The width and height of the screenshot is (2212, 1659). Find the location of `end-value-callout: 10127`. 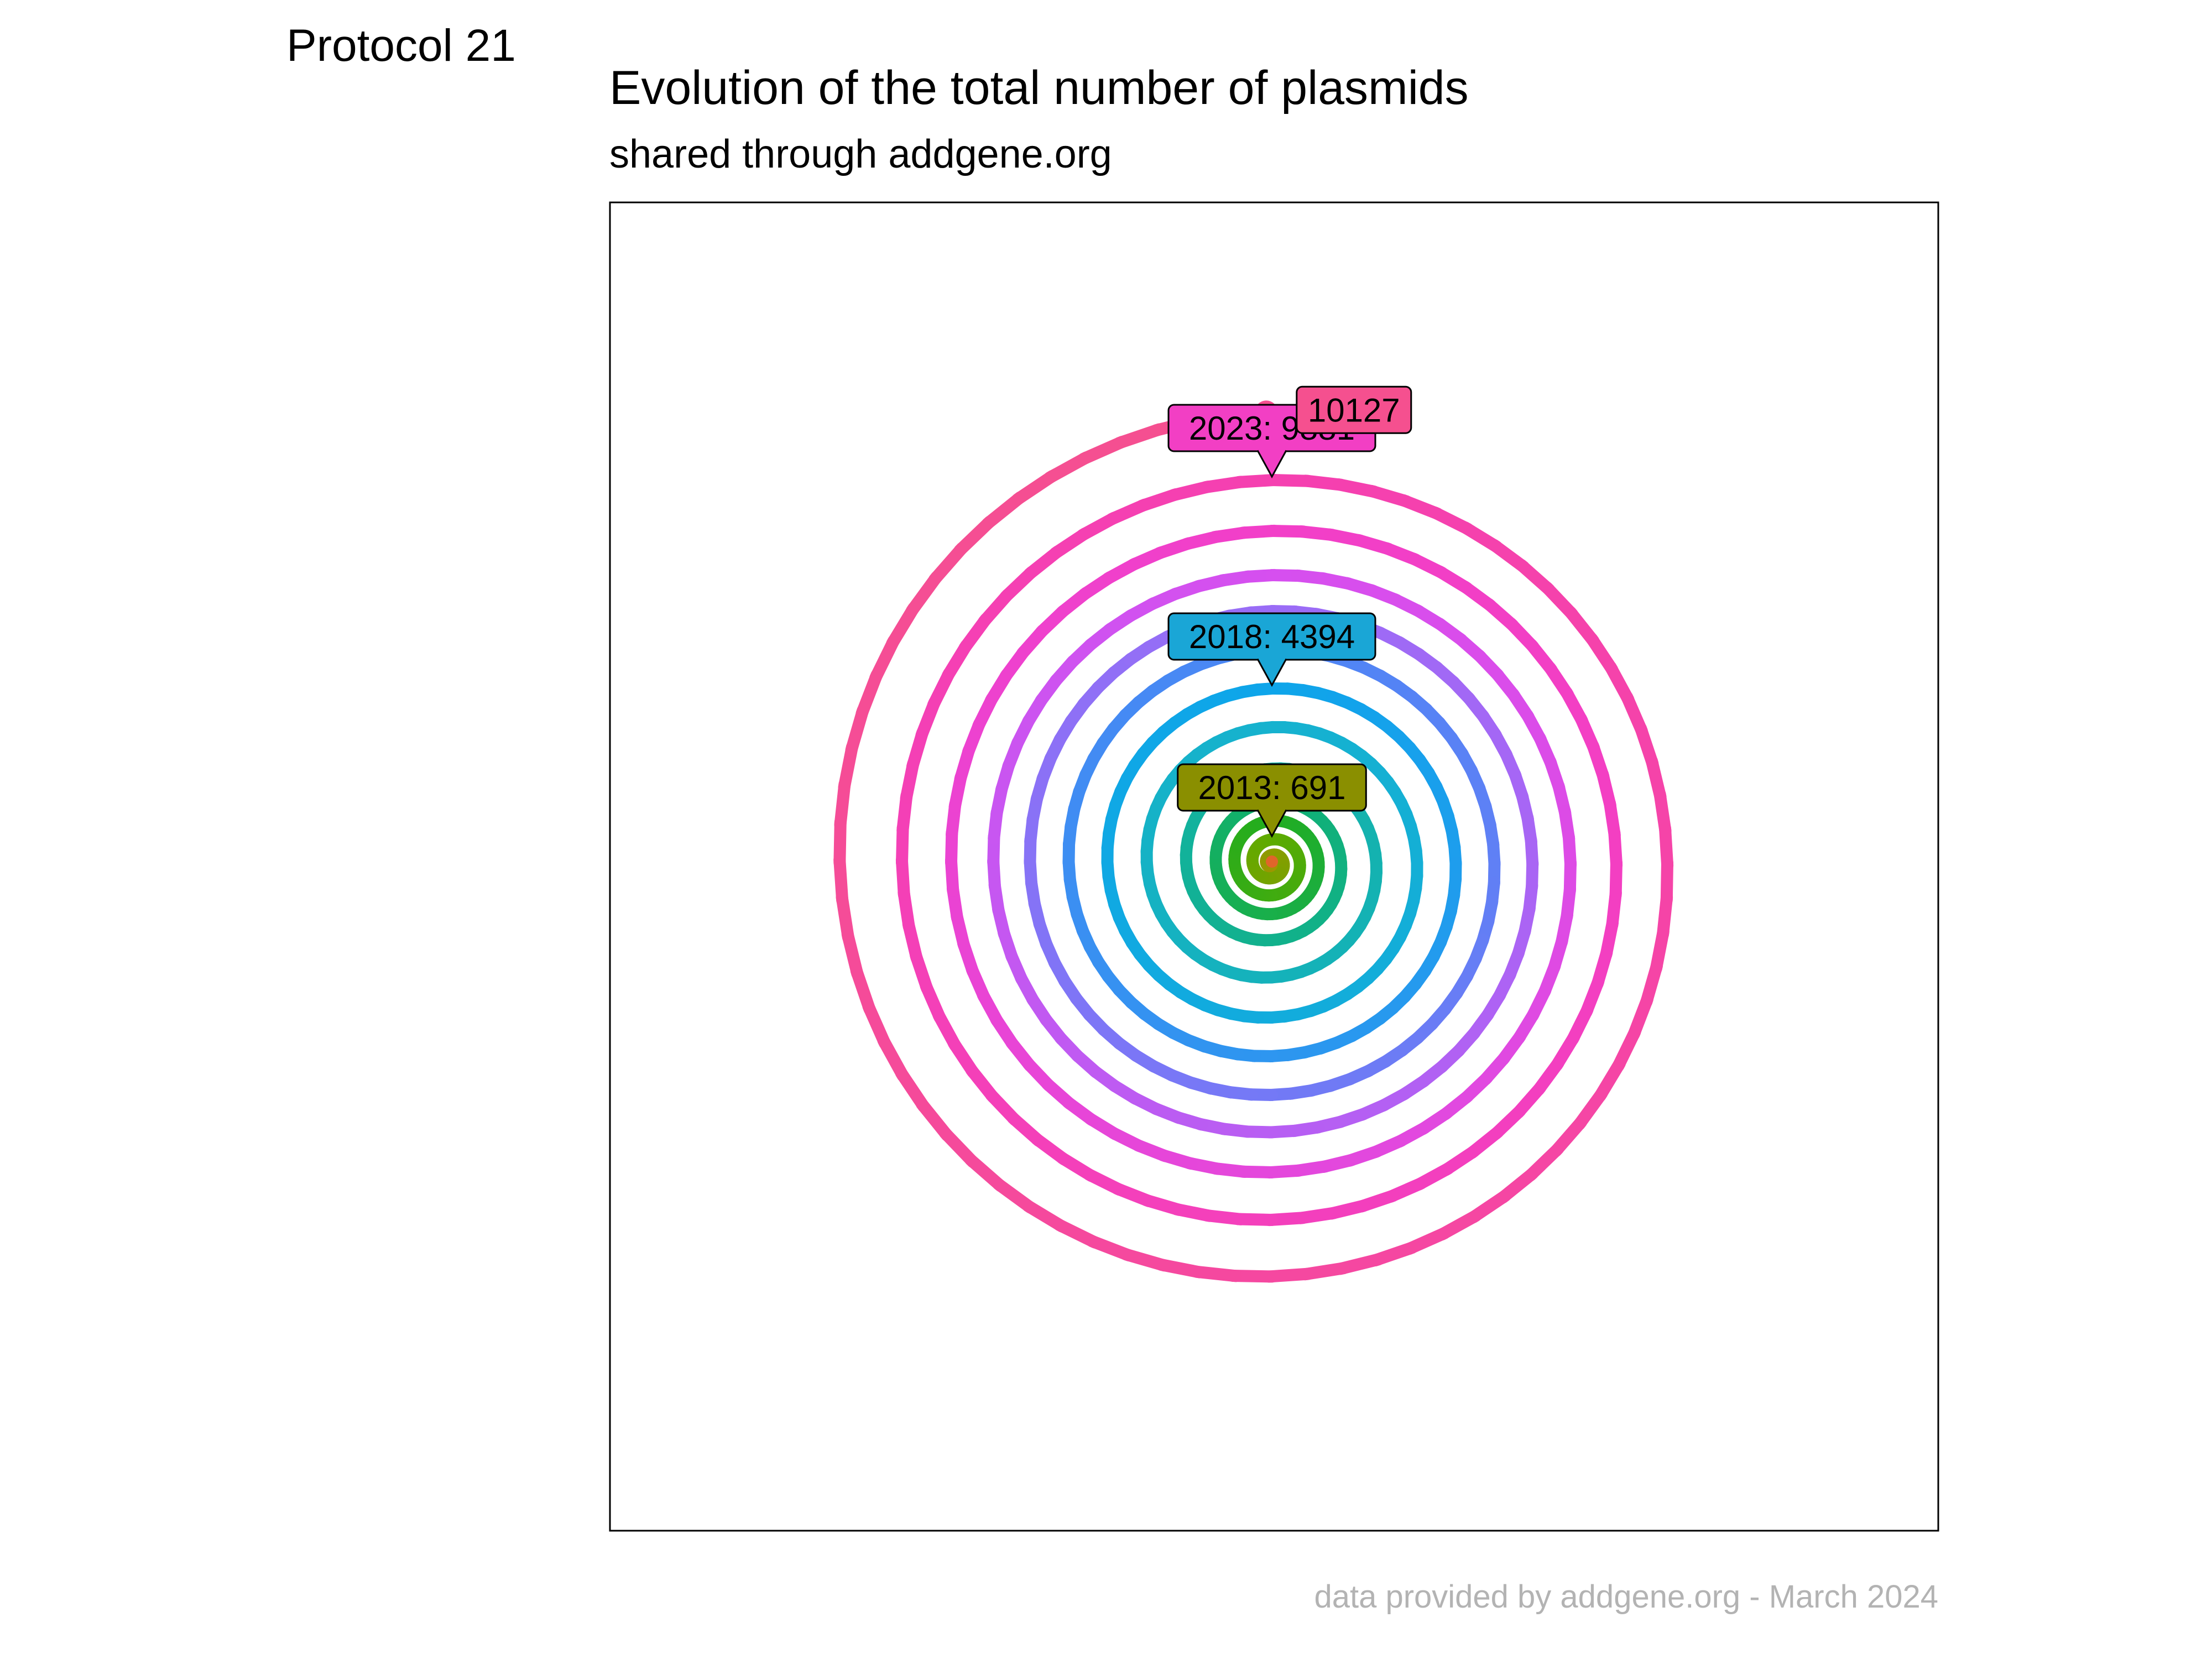

end-value-callout: 10127 is located at coordinates (1354, 410).